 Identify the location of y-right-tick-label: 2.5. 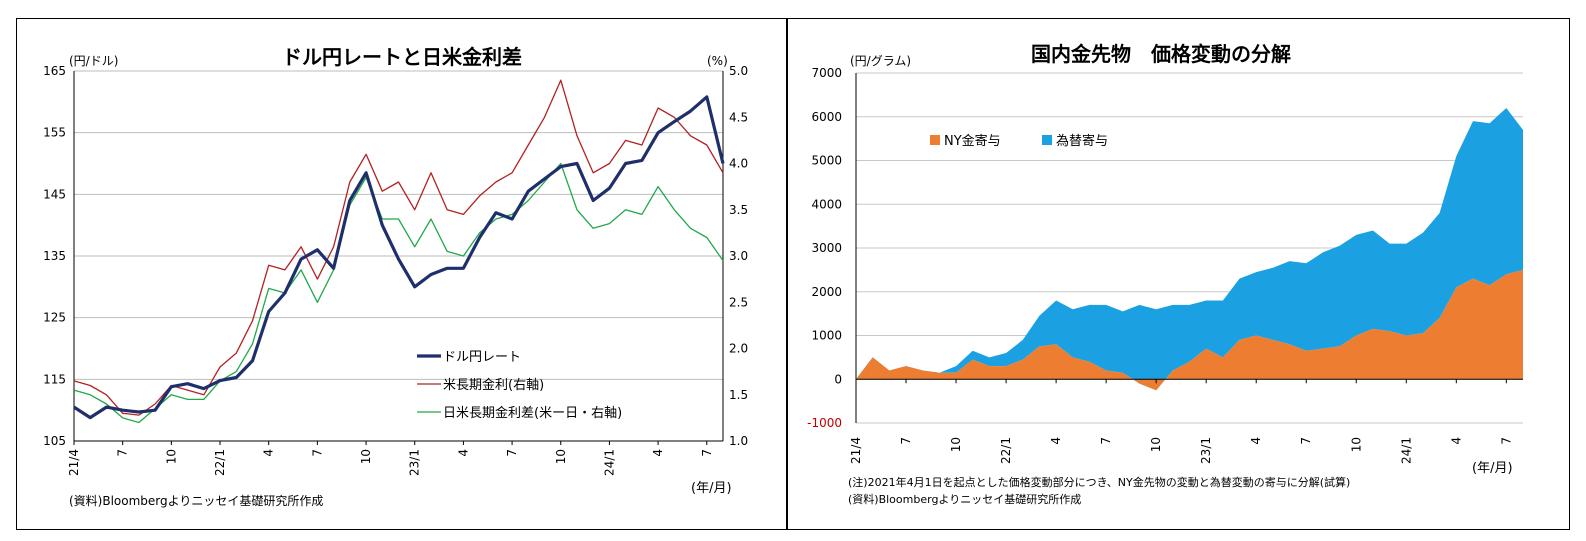
(738, 302).